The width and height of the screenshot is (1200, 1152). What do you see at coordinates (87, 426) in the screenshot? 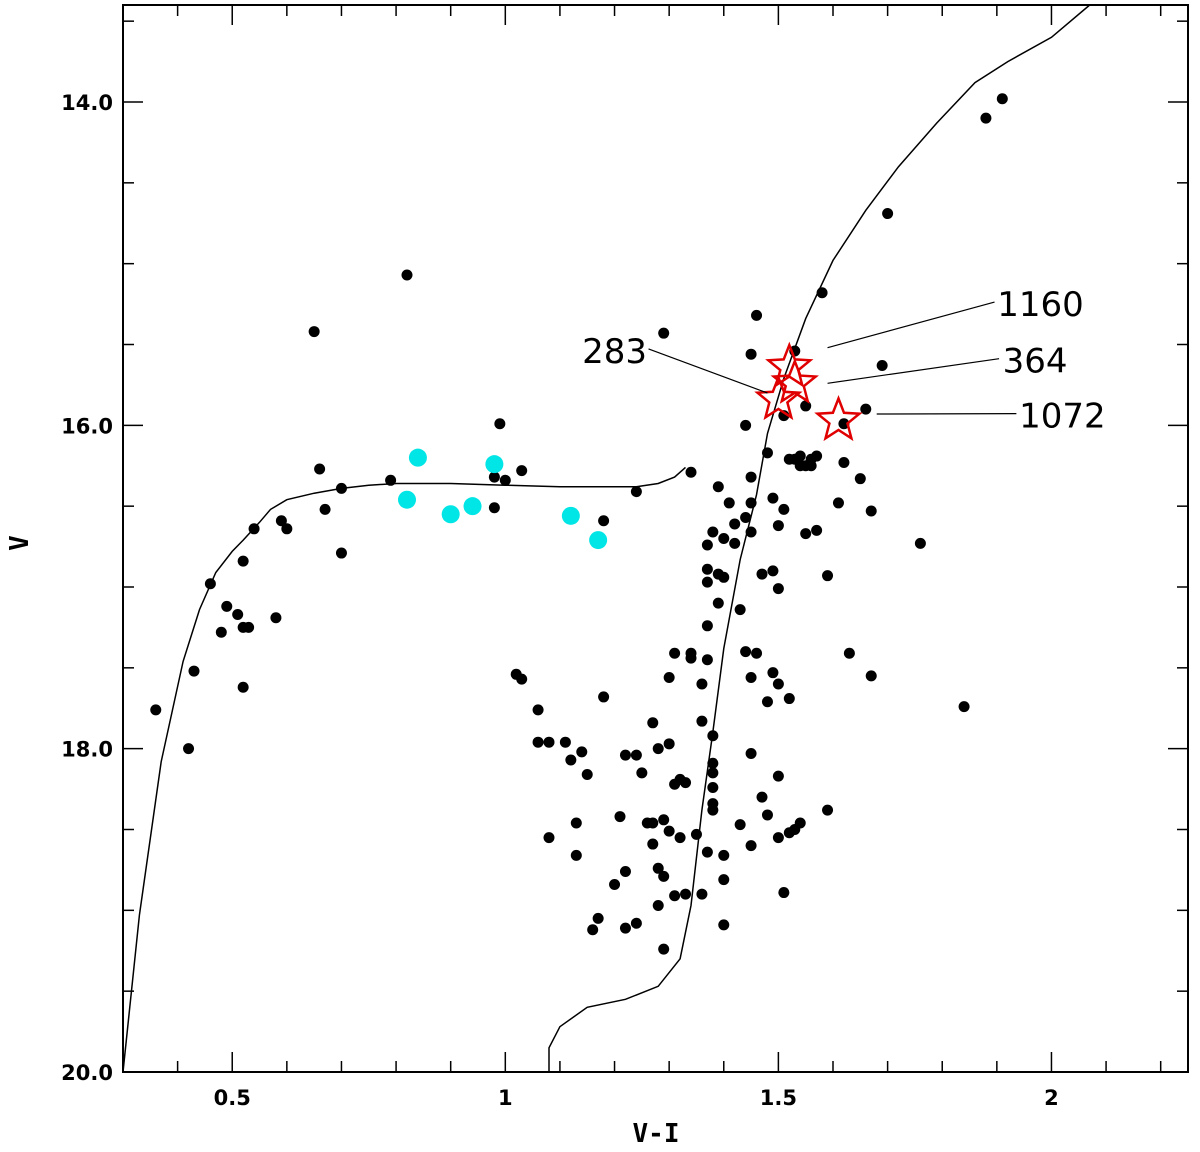
I see `y-tick-label: 16.0` at bounding box center [87, 426].